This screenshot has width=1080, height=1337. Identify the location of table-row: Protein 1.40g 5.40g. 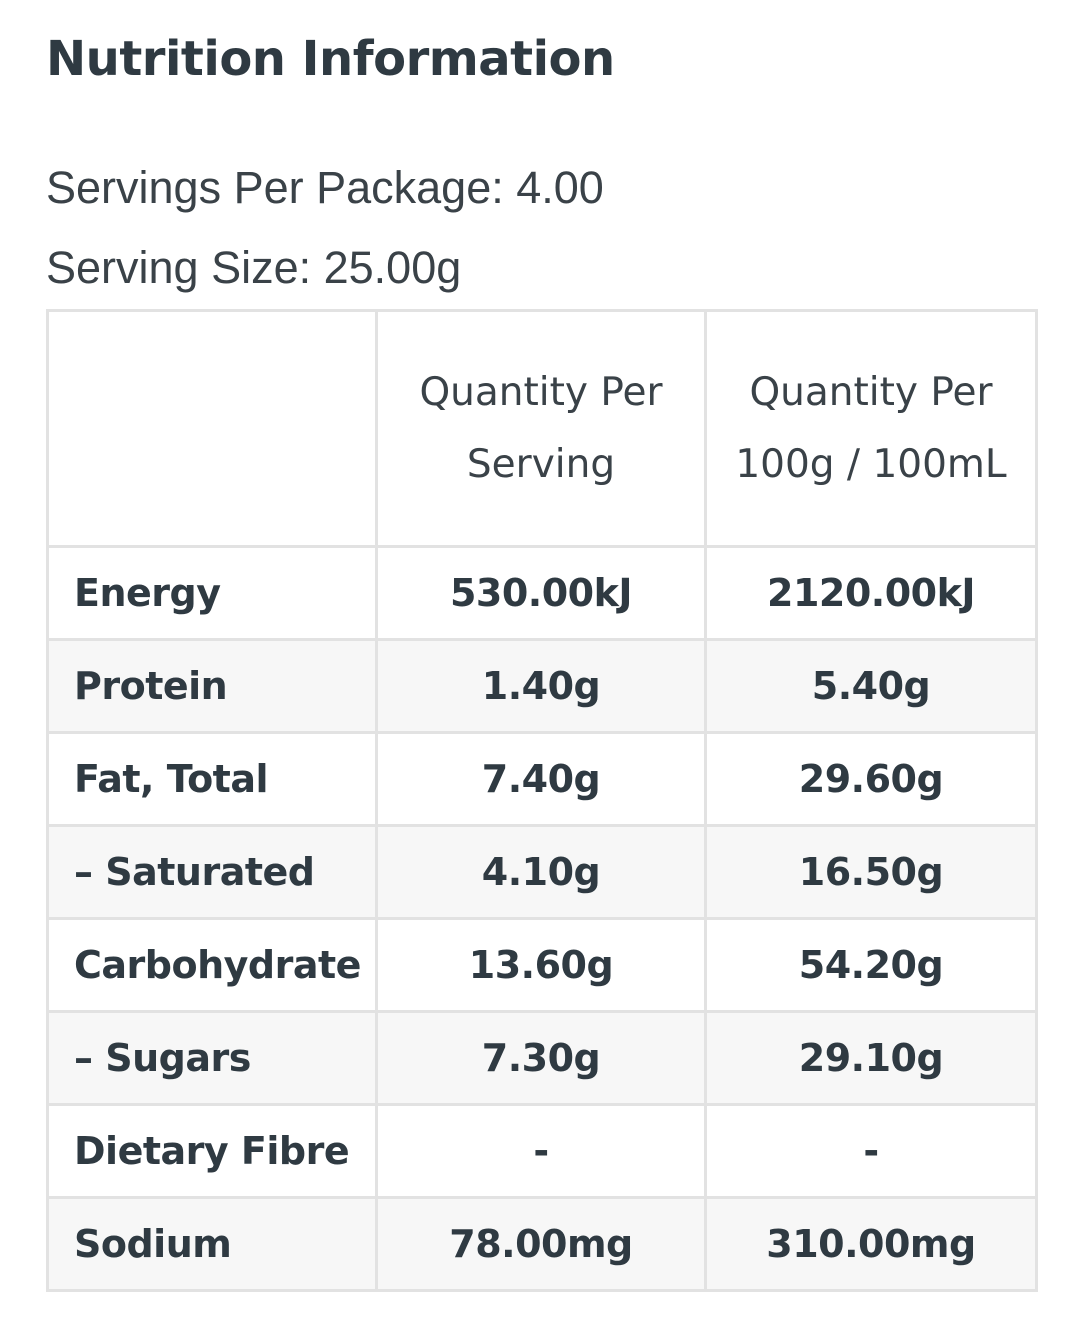
(542, 686).